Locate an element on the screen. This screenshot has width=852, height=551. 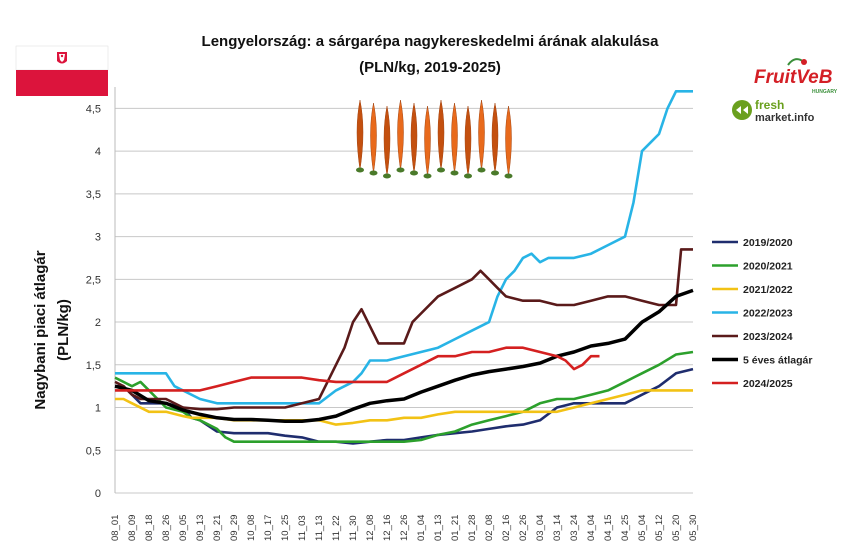
freshmarket-logo-text1: fresh is located at coordinates (769, 105).